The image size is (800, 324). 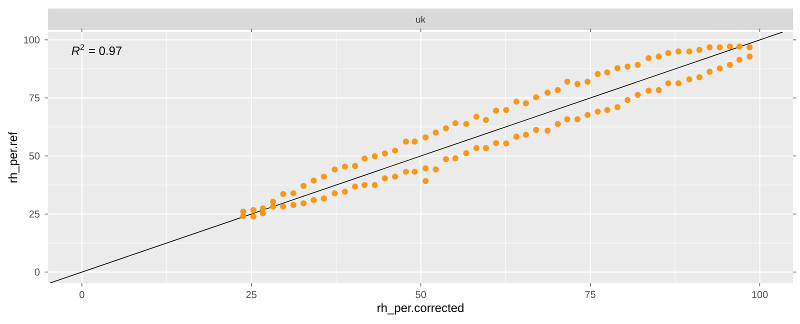 I want to click on x-tick-label: 75, so click(x=590, y=294).